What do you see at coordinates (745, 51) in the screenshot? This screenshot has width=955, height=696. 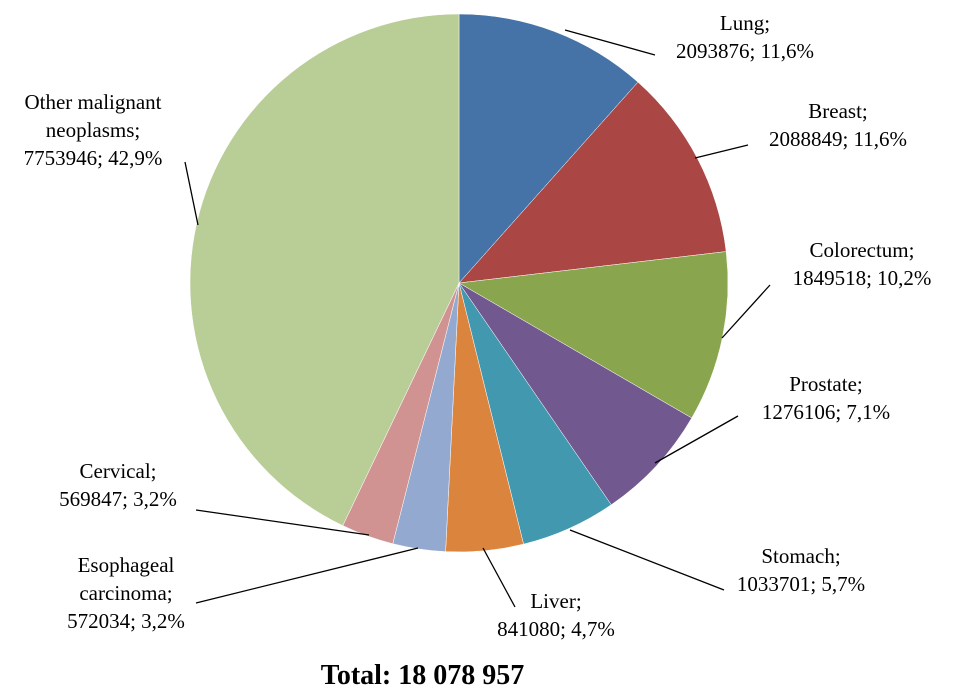 I see `data-label-line: 2093876; 11,6%` at bounding box center [745, 51].